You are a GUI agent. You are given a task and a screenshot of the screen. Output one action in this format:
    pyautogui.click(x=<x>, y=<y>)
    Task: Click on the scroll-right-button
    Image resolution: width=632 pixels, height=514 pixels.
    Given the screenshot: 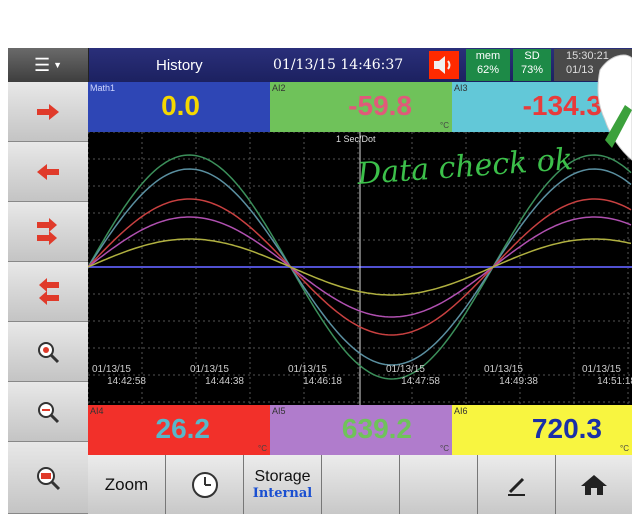 What is the action you would take?
    pyautogui.click(x=48, y=112)
    